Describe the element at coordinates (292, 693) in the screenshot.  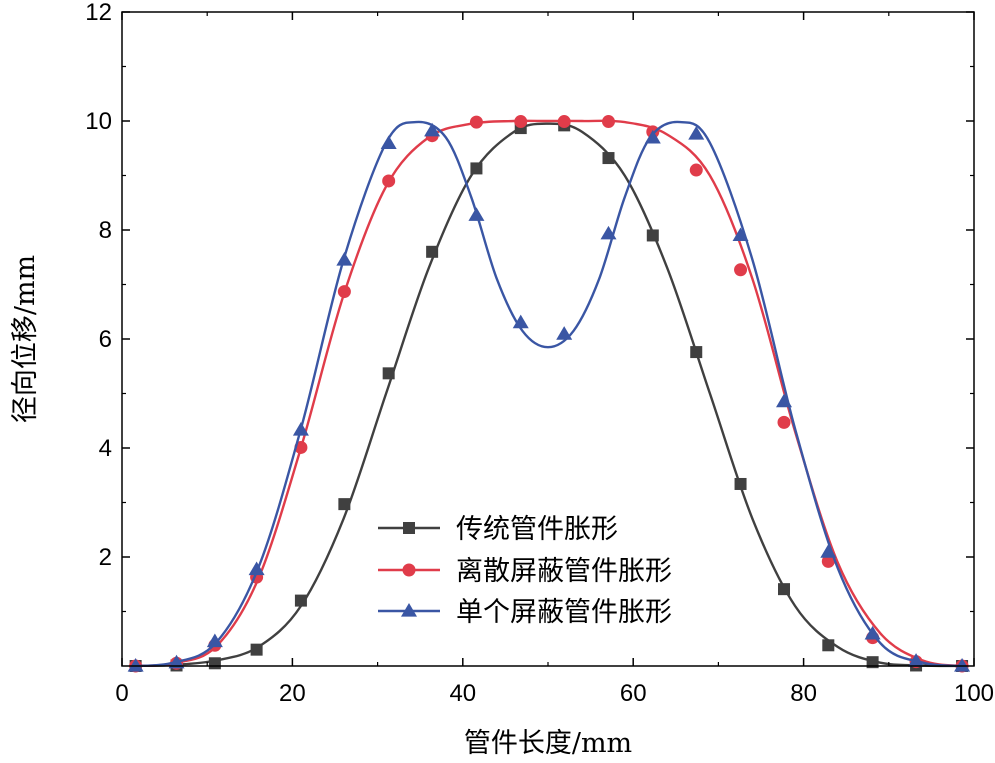
I see `x-tick-label: 20` at that location.